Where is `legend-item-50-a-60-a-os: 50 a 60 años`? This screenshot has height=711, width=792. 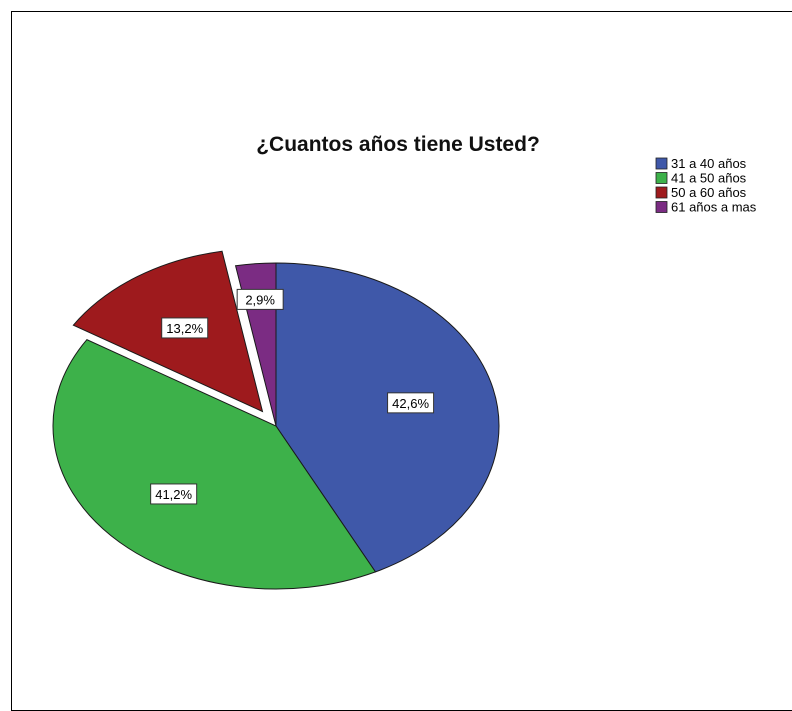
legend-item-50-a-60-a-os: 50 a 60 años is located at coordinates (701, 192).